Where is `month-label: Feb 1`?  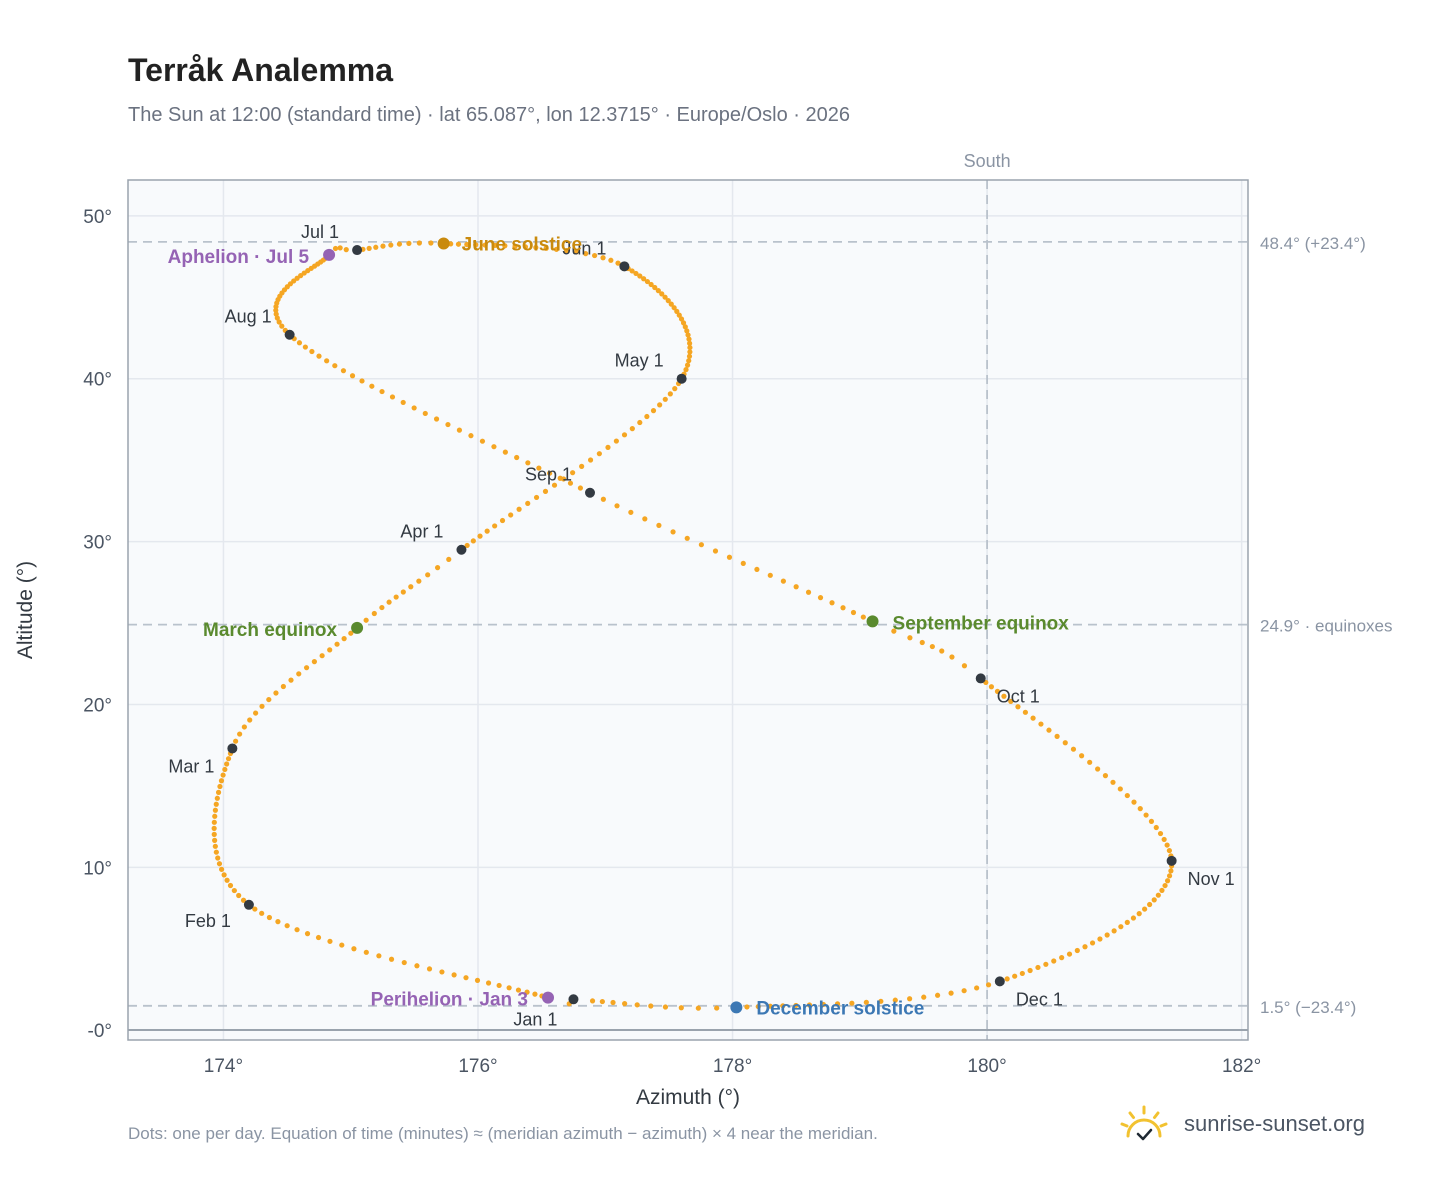
month-label: Feb 1 is located at coordinates (208, 921).